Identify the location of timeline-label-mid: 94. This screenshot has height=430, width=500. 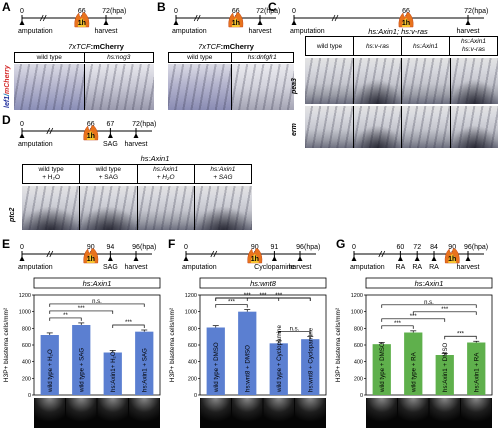
(111, 247).